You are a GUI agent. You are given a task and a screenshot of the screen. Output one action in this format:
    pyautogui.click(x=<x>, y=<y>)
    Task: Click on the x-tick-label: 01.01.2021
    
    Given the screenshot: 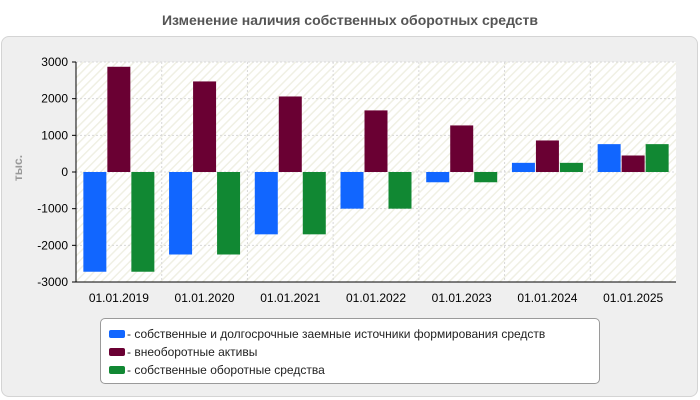 What is the action you would take?
    pyautogui.click(x=290, y=298)
    